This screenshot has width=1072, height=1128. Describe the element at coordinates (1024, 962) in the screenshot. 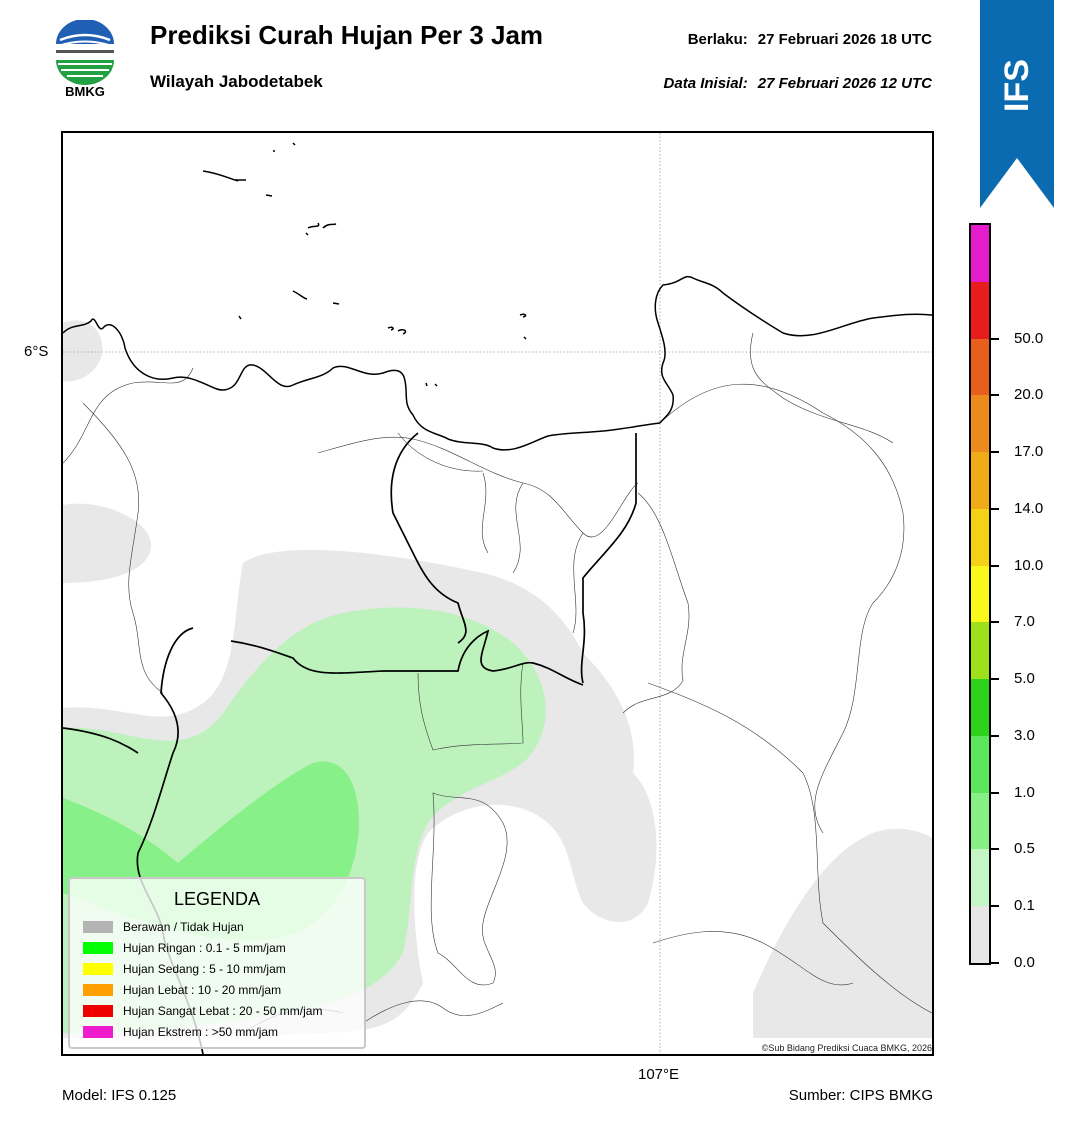

I see `colorbar-tick-label: 0.0` at that location.